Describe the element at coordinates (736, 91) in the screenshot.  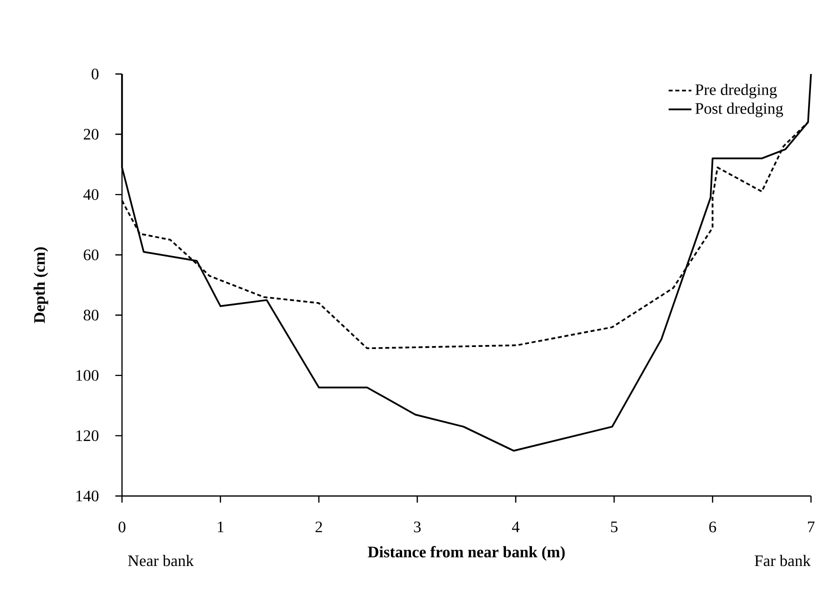
I see `legend-label: Pre dredging` at that location.